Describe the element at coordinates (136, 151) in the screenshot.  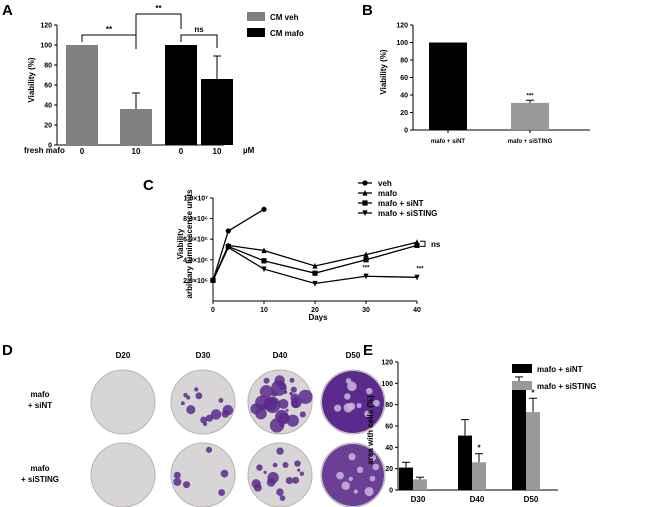
I see `chart-a-xtick-label: 10` at that location.